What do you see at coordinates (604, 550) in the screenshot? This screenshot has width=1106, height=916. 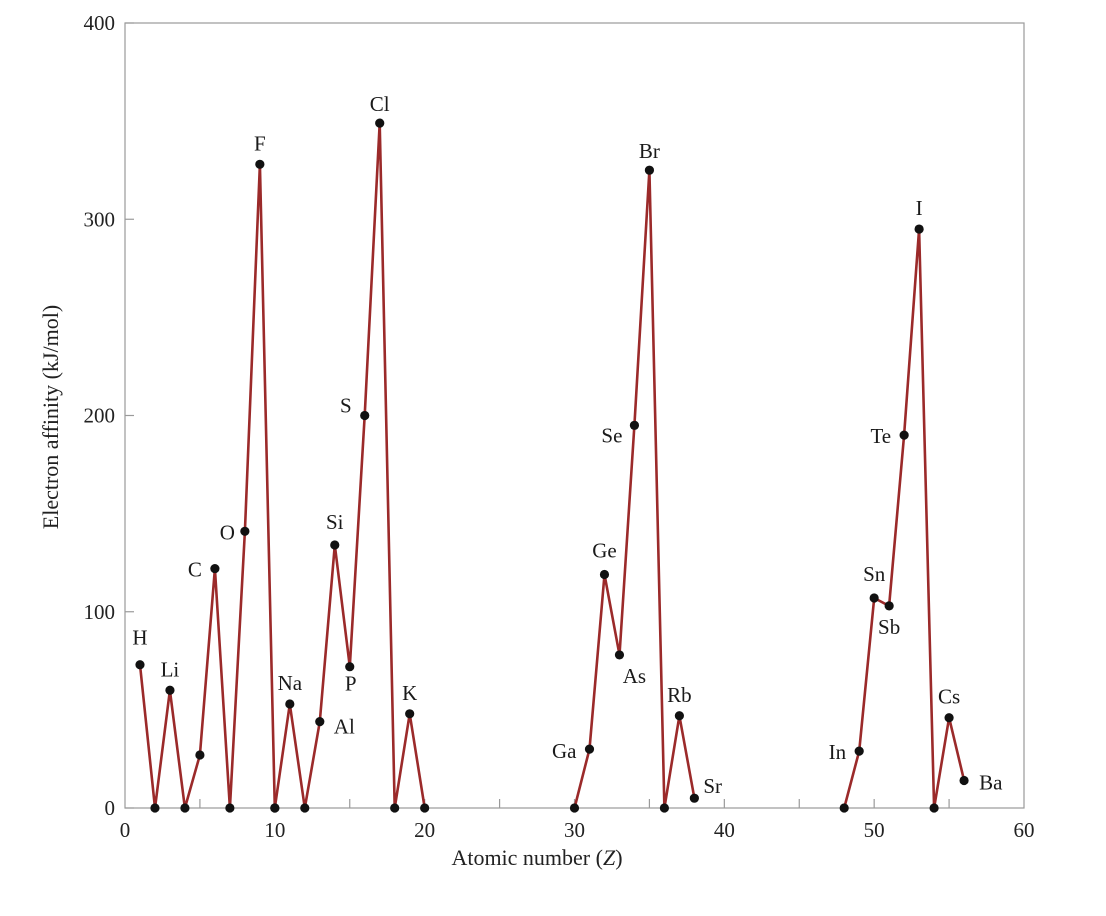 I see `element-label: Ge` at bounding box center [604, 550].